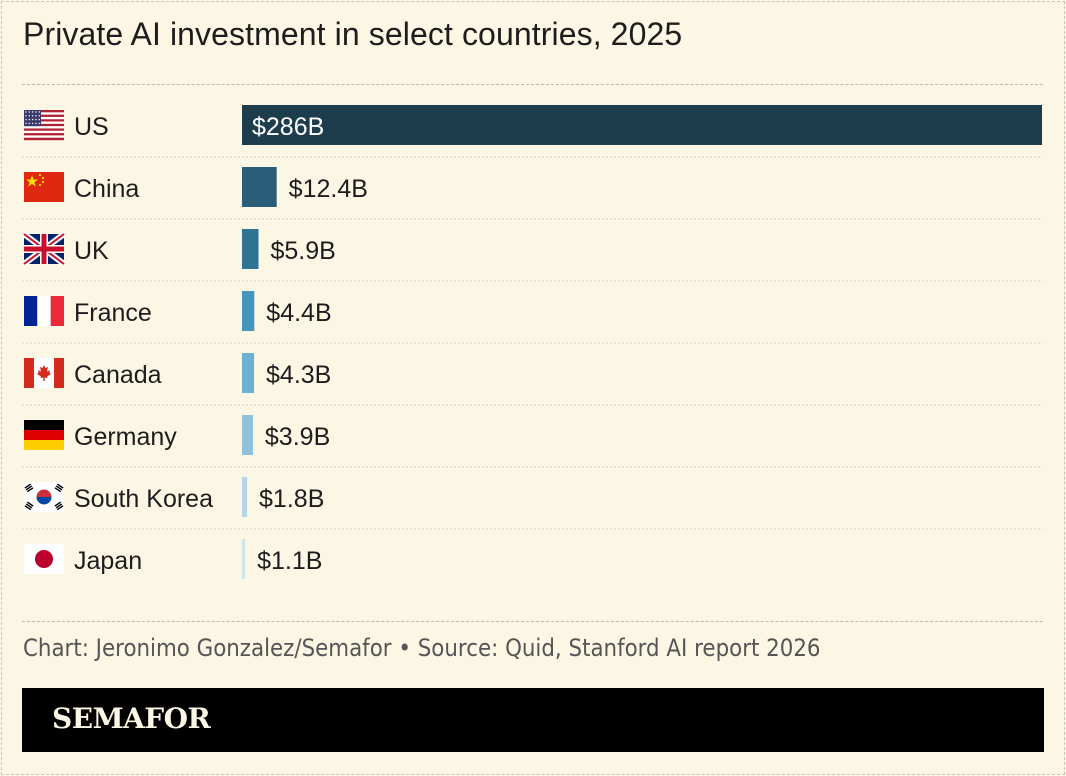 The height and width of the screenshot is (776, 1066). Describe the element at coordinates (44, 187) in the screenshot. I see `china-flag-icon` at that location.